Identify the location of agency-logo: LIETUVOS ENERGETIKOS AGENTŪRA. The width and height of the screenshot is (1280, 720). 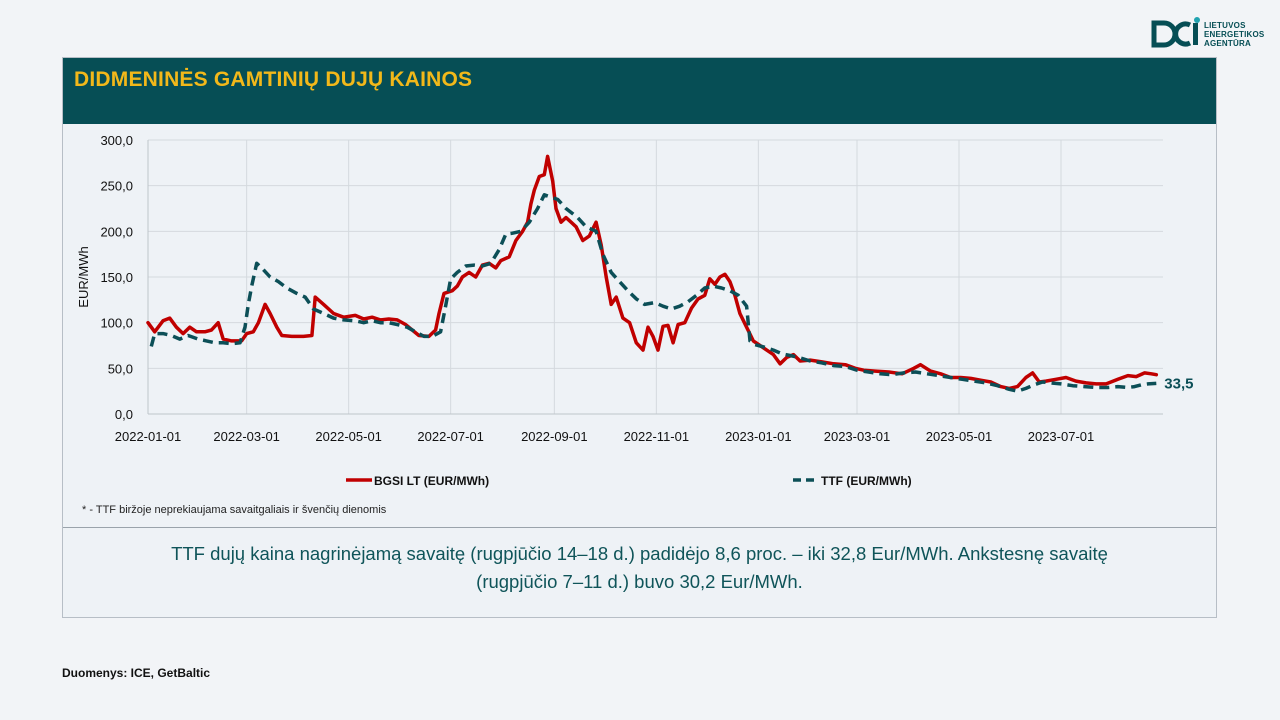
(1212, 34).